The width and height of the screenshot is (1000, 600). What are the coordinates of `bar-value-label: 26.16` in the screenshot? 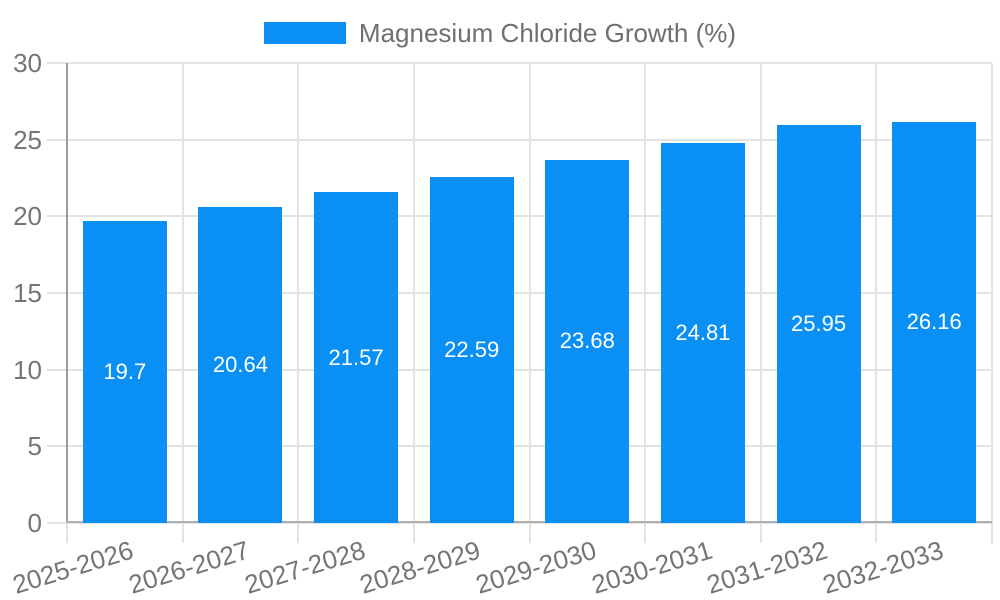 It's located at (934, 322).